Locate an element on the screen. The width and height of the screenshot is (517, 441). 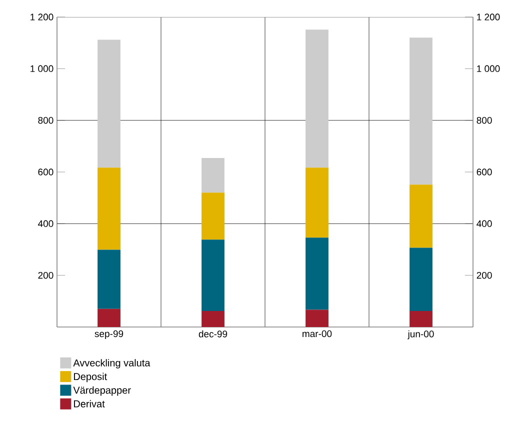
y-tick-label: 1 000 is located at coordinates (42, 68).